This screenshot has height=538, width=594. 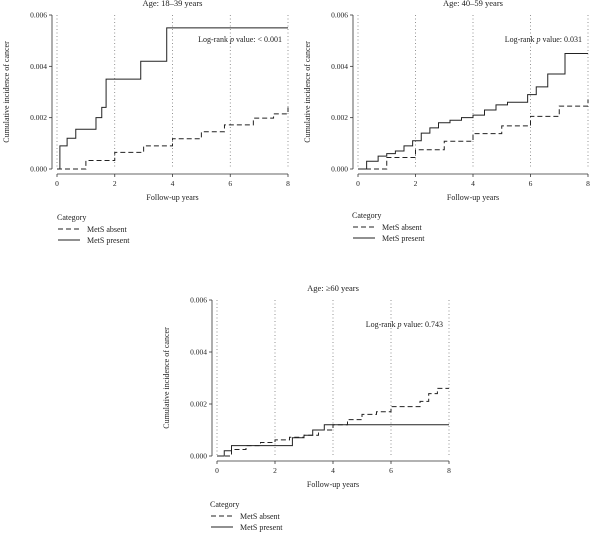 I want to click on chart-title: Age: 40–59 years, so click(x=473, y=4).